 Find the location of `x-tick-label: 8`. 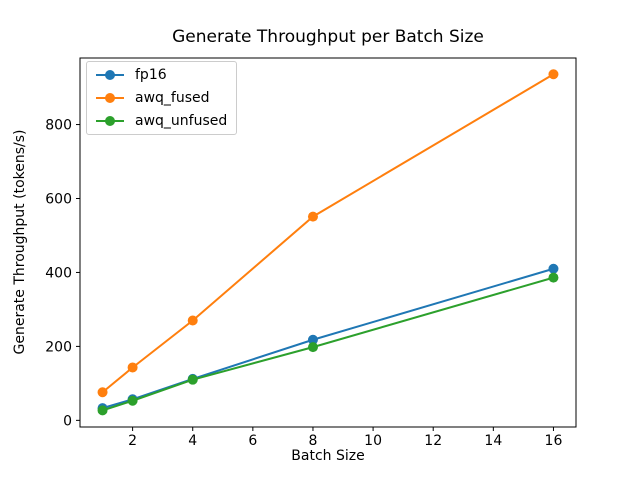

x-tick-label: 8 is located at coordinates (313, 441).